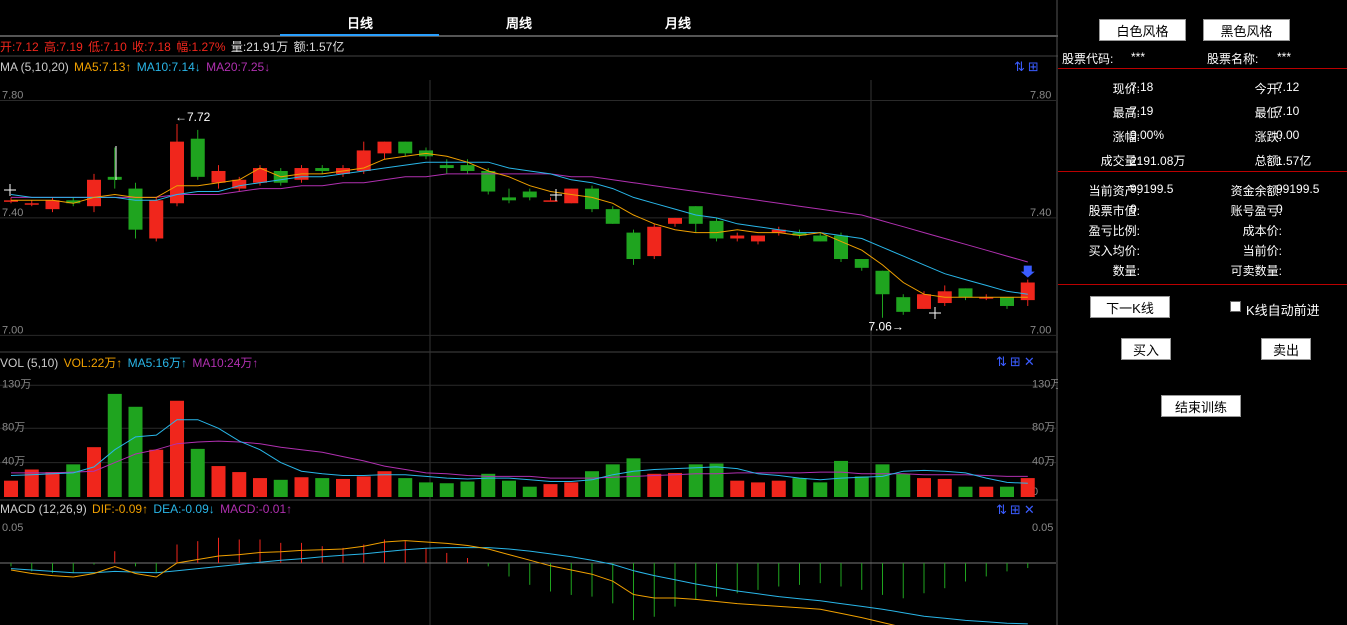 This screenshot has height=625, width=1347. I want to click on dif-value: DIF:-0.09↑, so click(120, 509).